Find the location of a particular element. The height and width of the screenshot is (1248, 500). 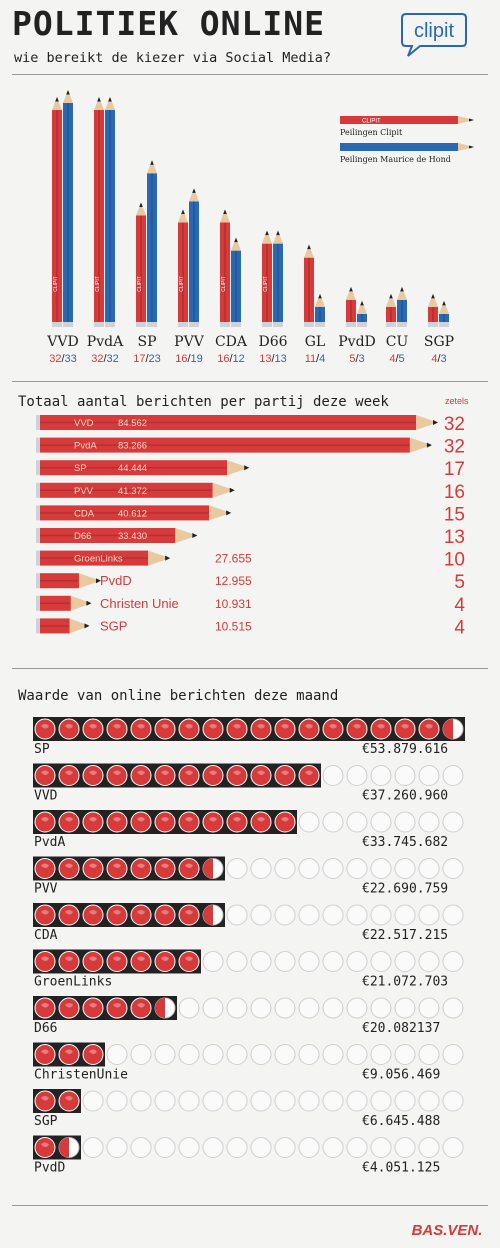

message-pencil-sgp-tip is located at coordinates (79, 626).